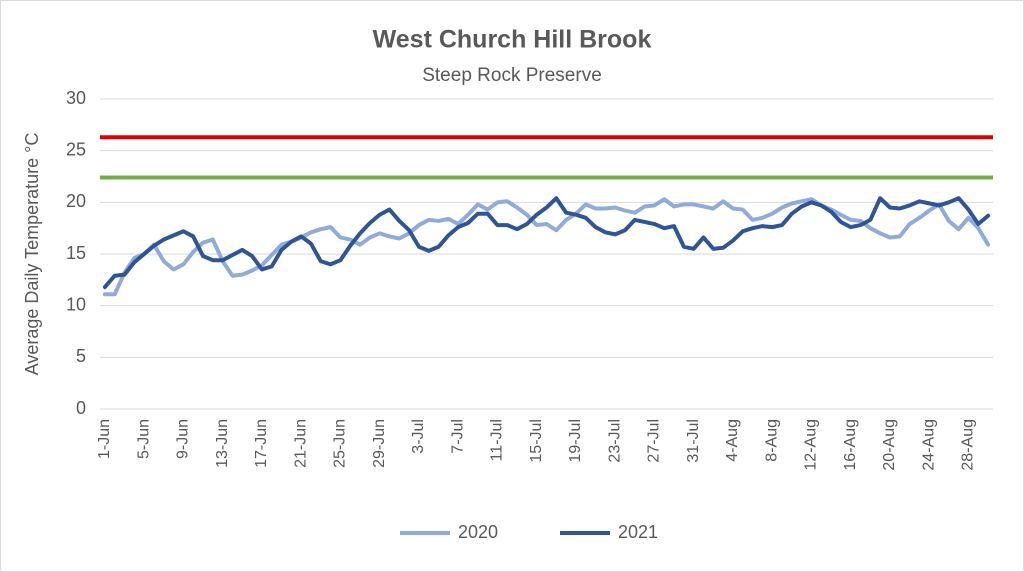  What do you see at coordinates (638, 532) in the screenshot?
I see `legend-label: 2021` at bounding box center [638, 532].